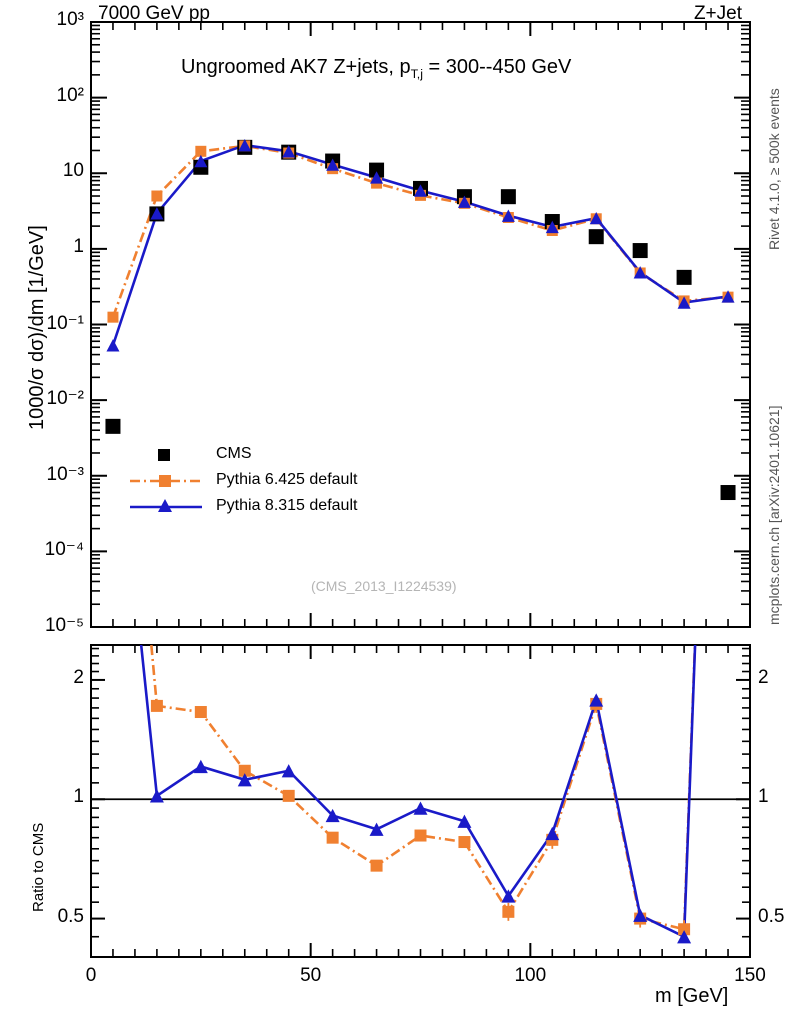 This screenshot has height=1024, width=786. What do you see at coordinates (65, 399) in the screenshot?
I see `y-tick-label-main: 10⁻²` at bounding box center [65, 399].